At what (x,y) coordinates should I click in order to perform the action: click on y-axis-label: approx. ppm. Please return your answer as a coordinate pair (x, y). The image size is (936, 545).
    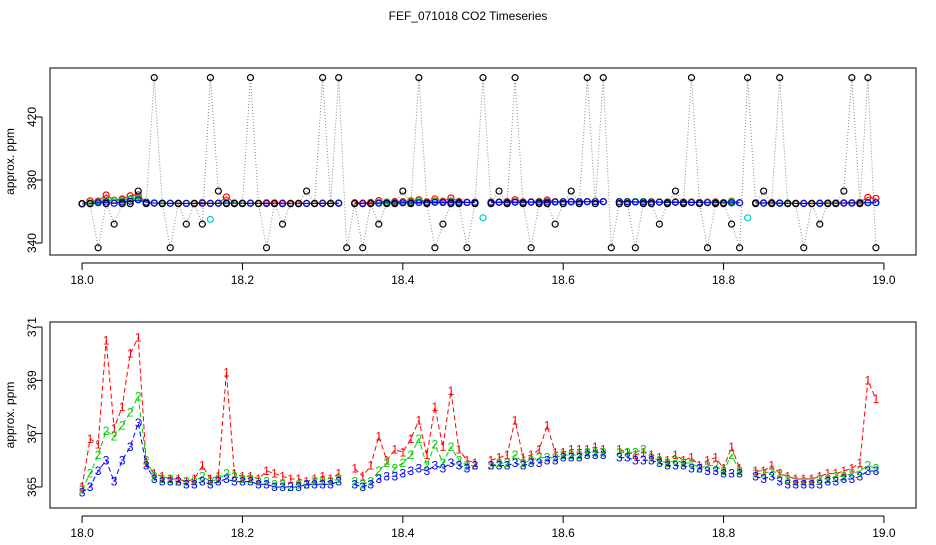
    Looking at the image, I should click on (10, 415).